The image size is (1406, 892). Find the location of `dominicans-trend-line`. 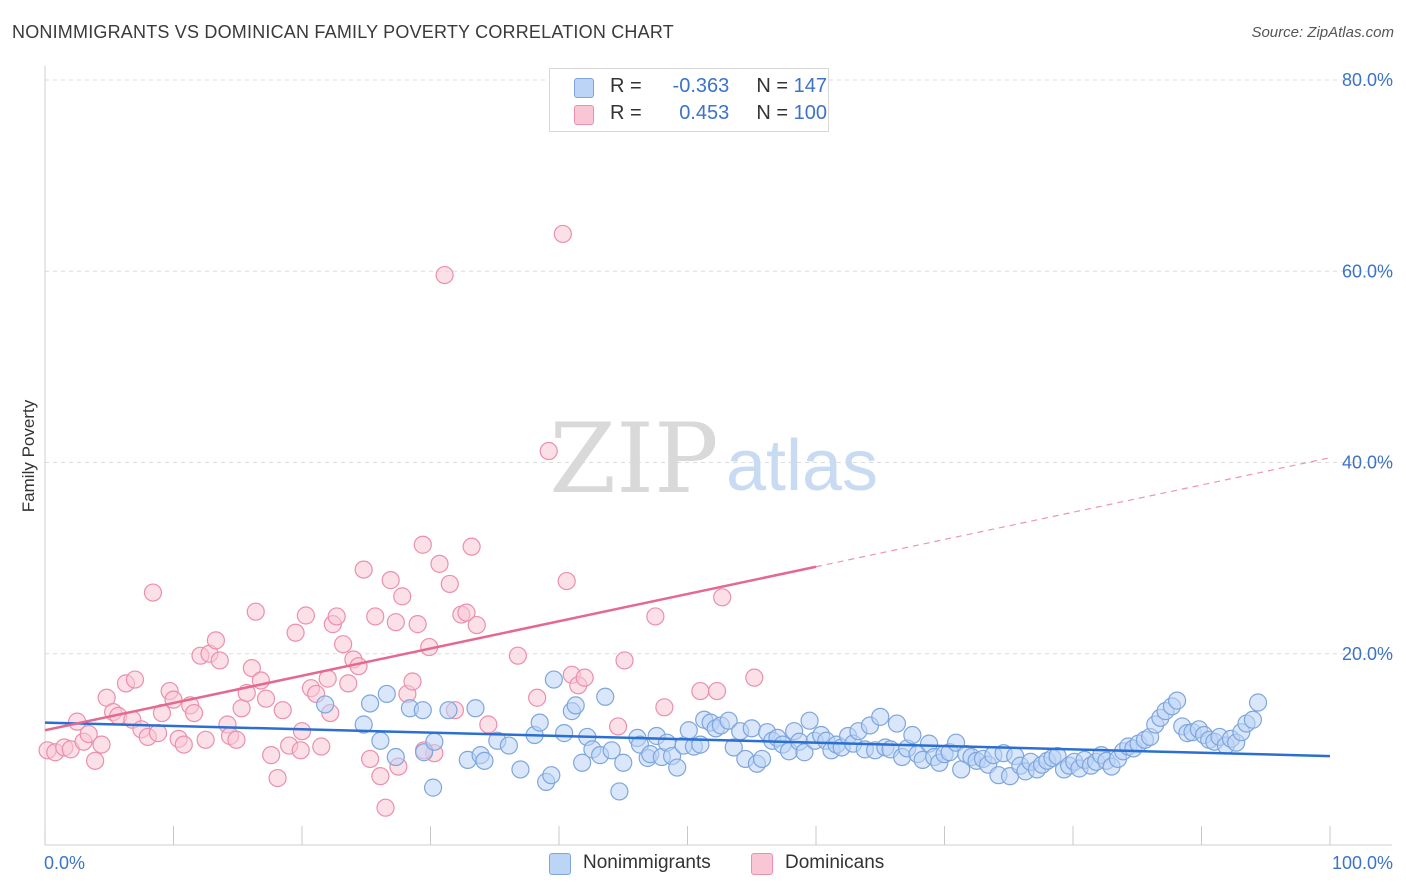

dominicans-trend-line is located at coordinates (430, 648).